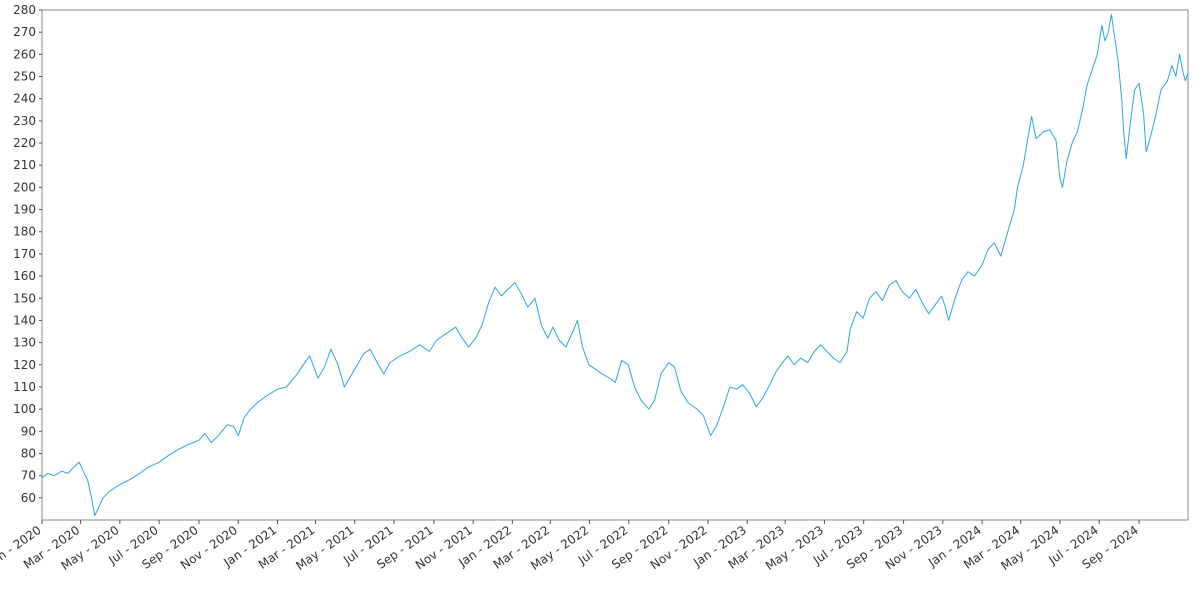 Image resolution: width=1200 pixels, height=600 pixels. What do you see at coordinates (24, 210) in the screenshot?
I see `y-tick-label: 190` at bounding box center [24, 210].